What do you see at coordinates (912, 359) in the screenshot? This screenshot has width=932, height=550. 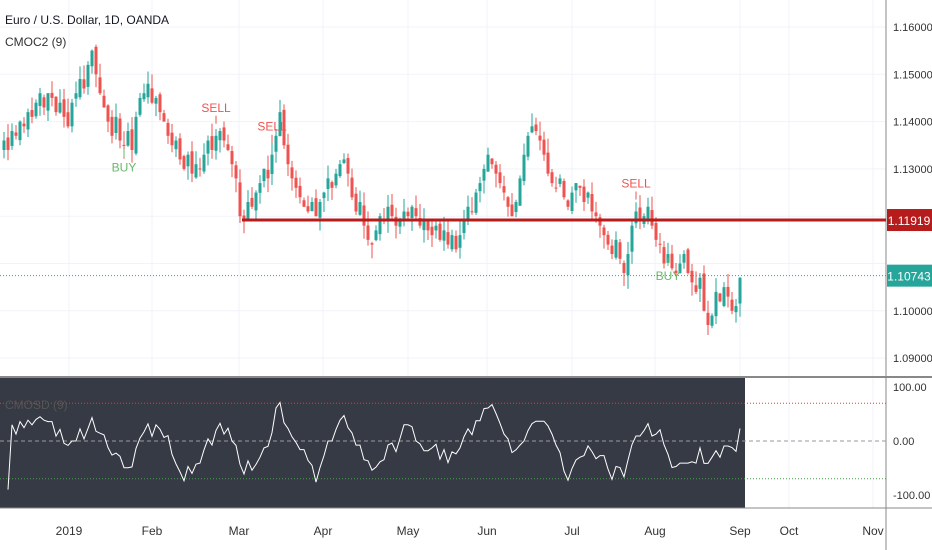 I see `price-tick-label: 1.09000` at bounding box center [912, 359].